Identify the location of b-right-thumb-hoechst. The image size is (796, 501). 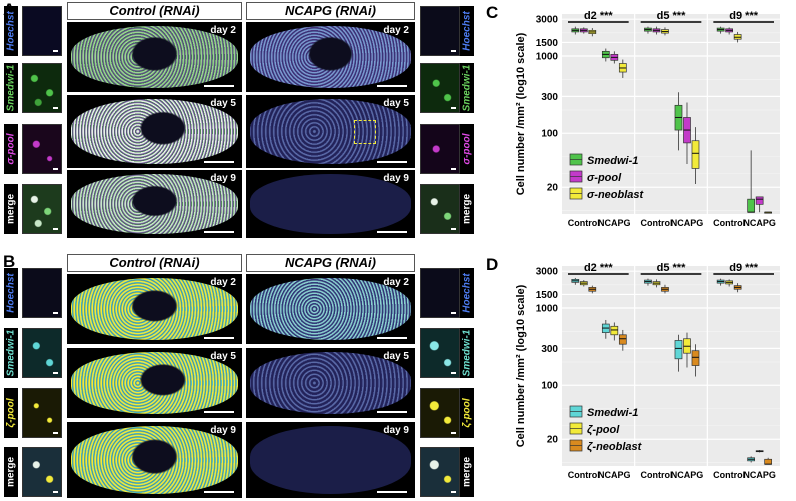
(440, 293).